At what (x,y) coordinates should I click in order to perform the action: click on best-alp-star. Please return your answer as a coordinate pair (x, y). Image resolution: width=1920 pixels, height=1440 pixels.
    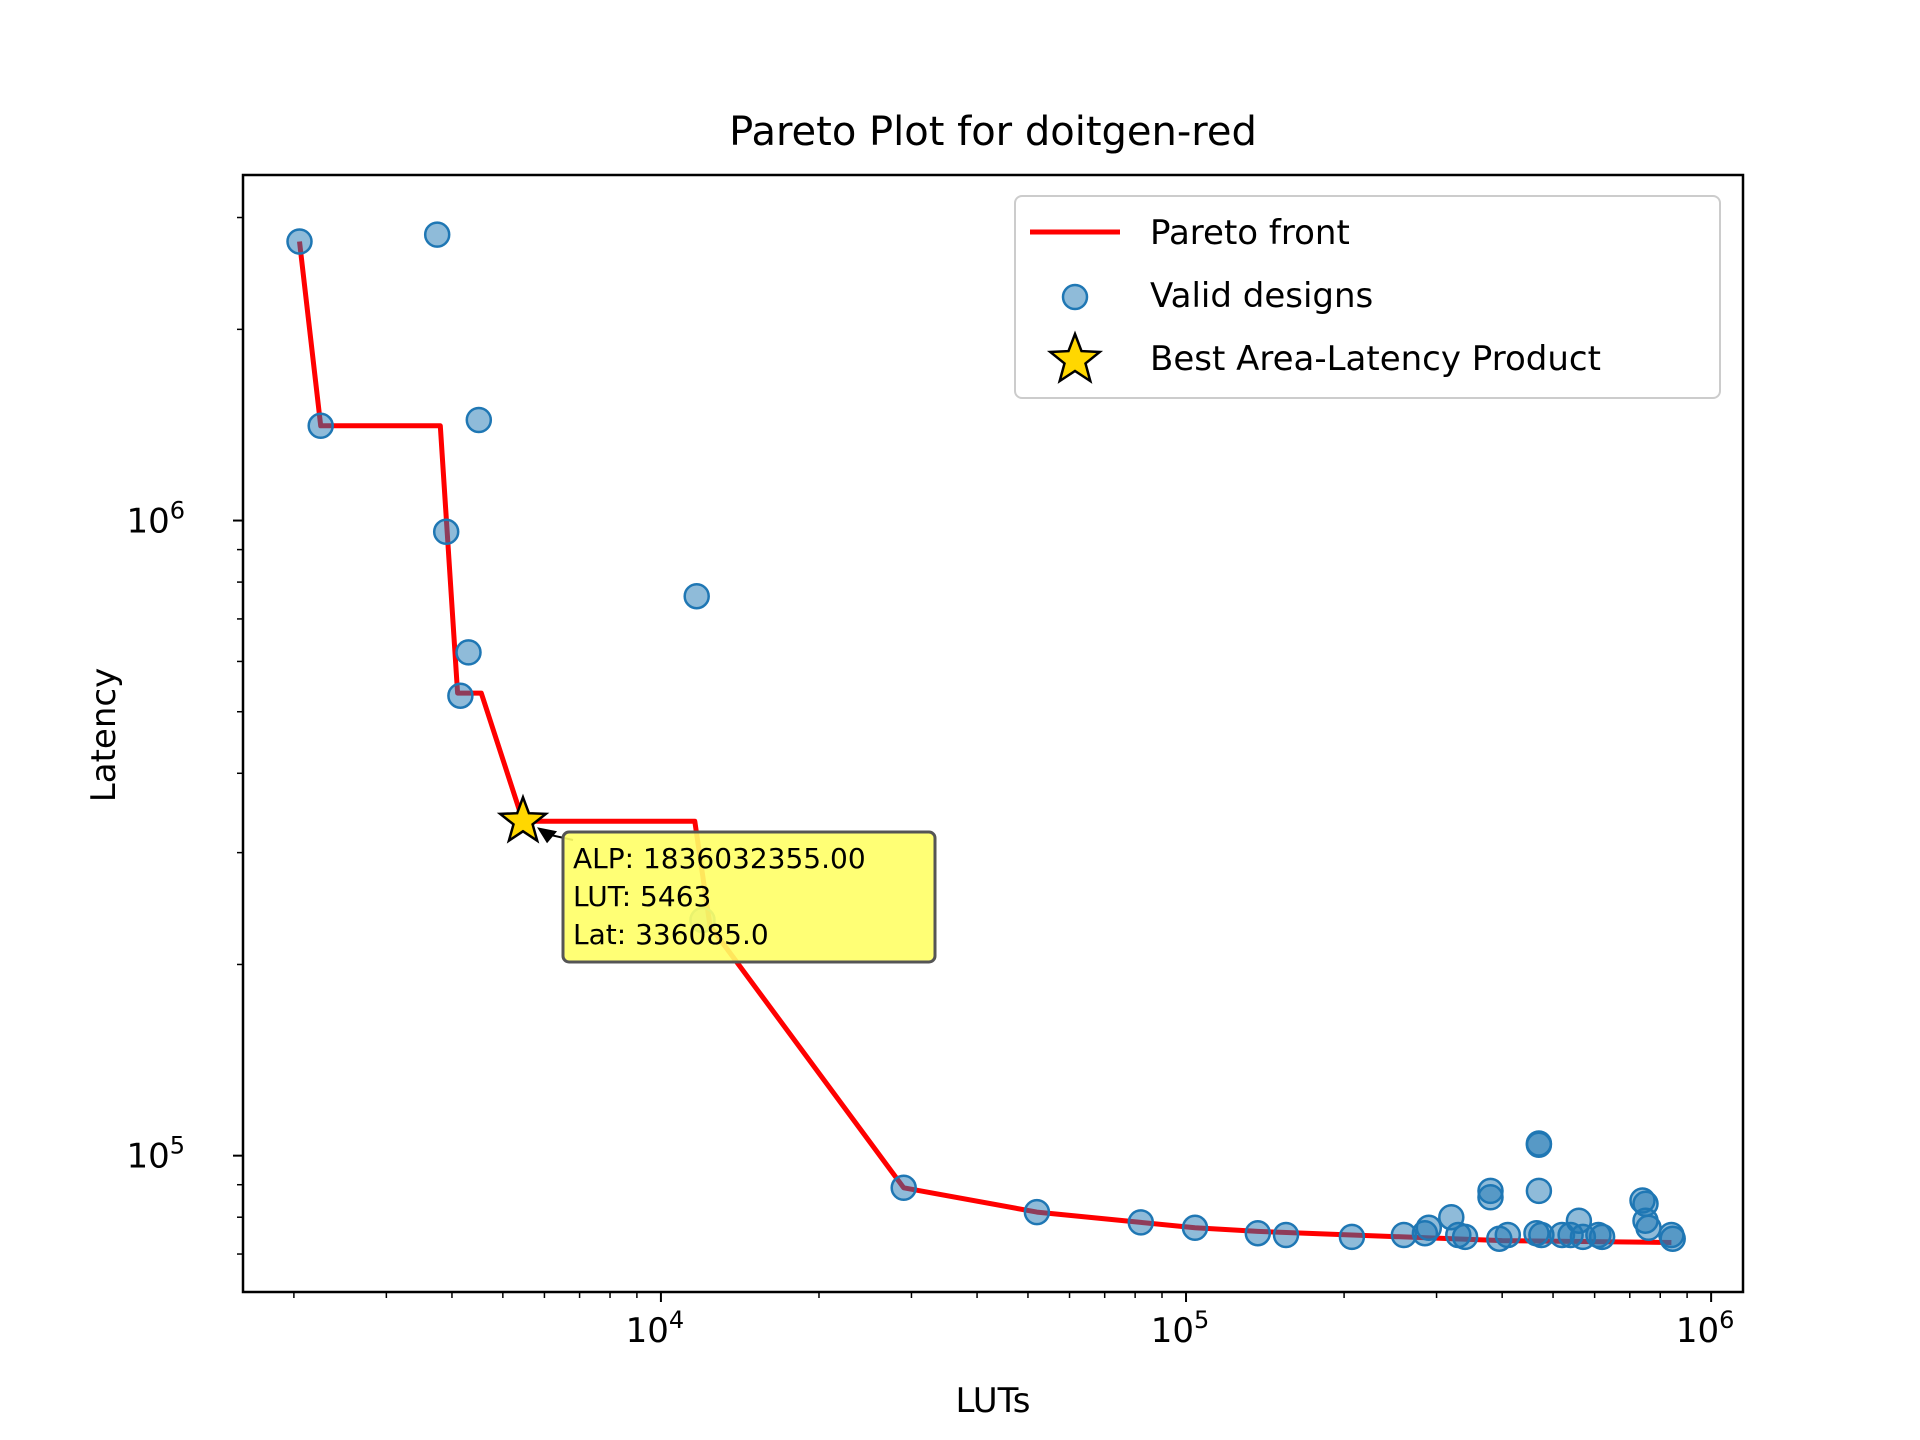
    Looking at the image, I should click on (523, 818).